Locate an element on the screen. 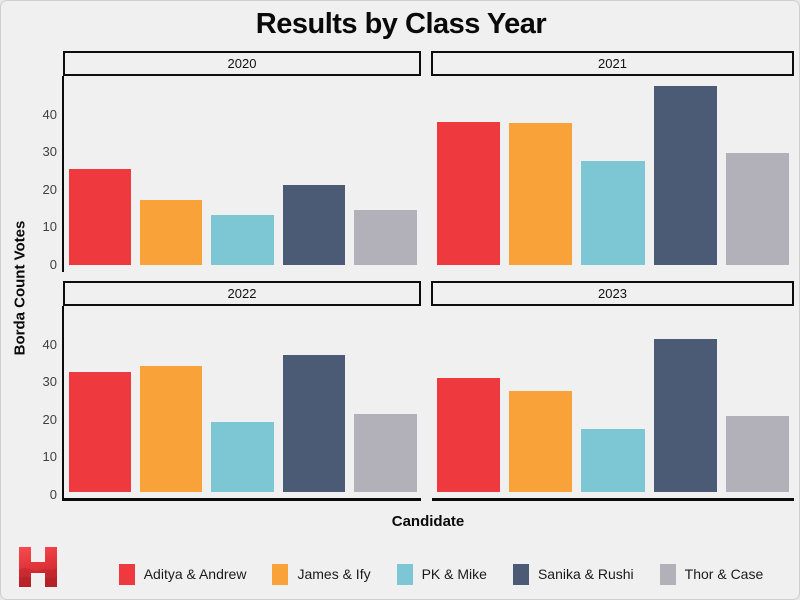  facet-strip-label: 2020 is located at coordinates (242, 63).